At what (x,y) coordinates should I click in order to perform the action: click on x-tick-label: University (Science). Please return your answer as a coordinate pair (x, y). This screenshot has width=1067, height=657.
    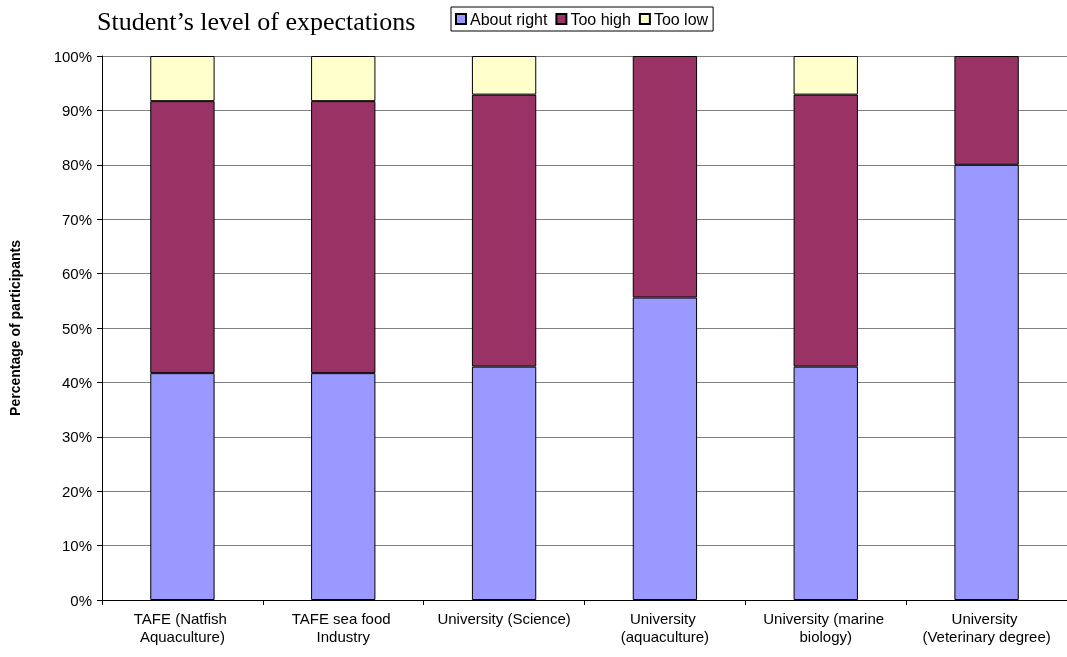
    Looking at the image, I should click on (504, 618).